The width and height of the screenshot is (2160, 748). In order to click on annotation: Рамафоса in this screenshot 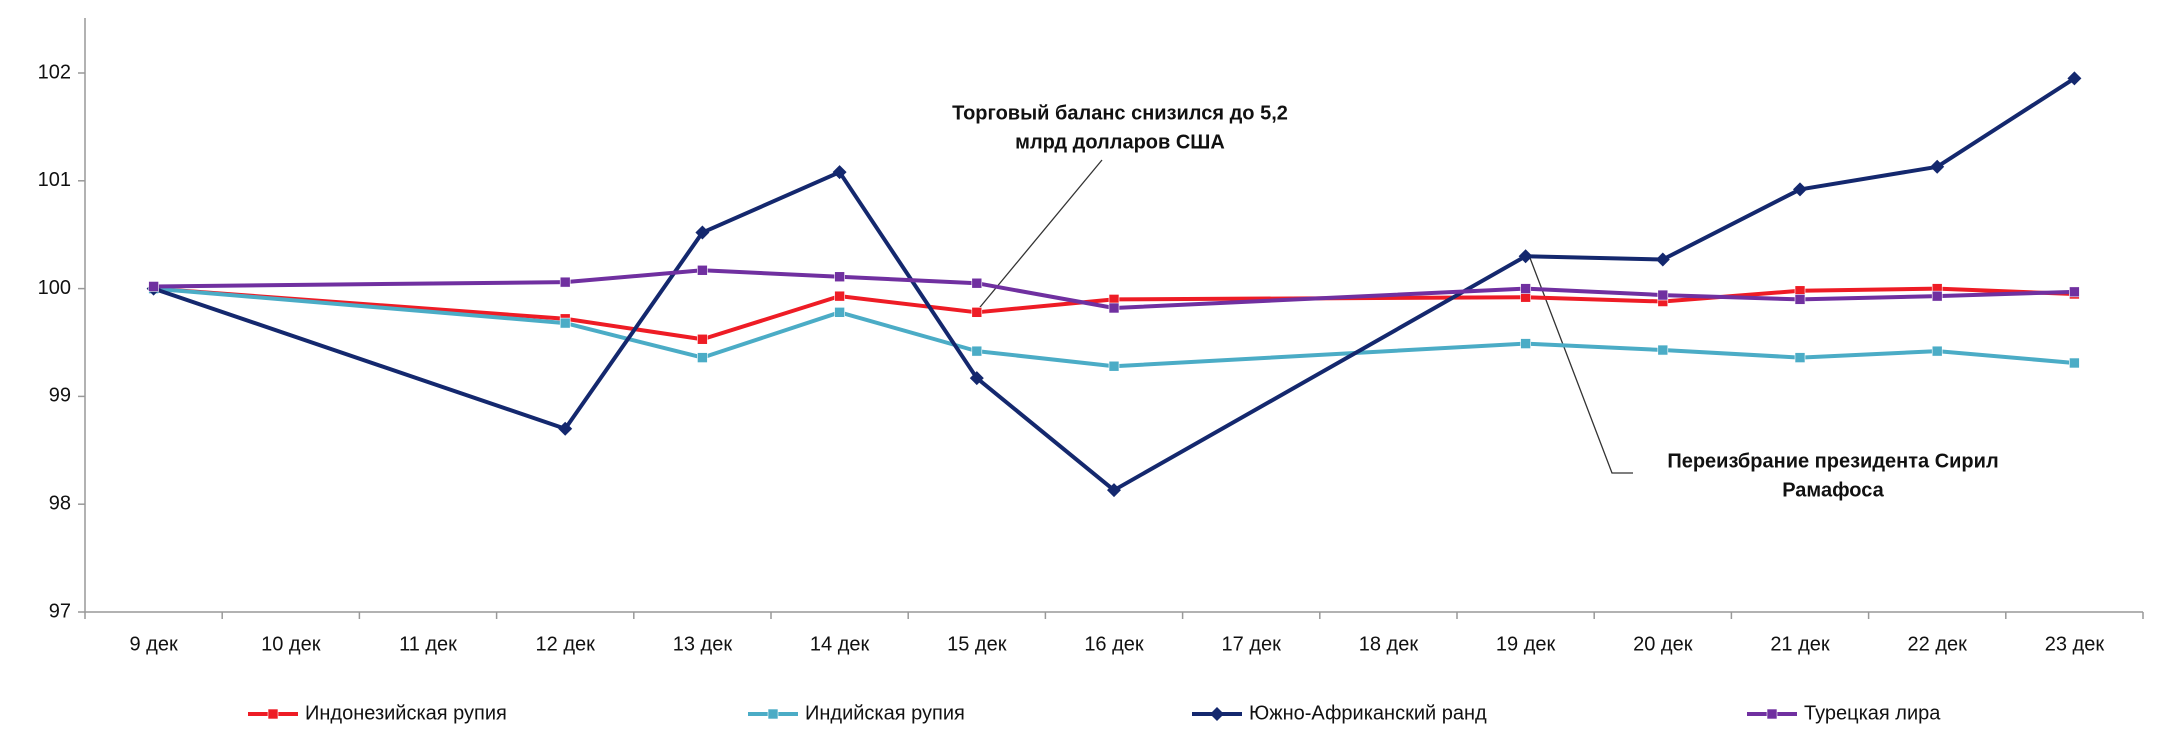, I will do `click(1833, 490)`.